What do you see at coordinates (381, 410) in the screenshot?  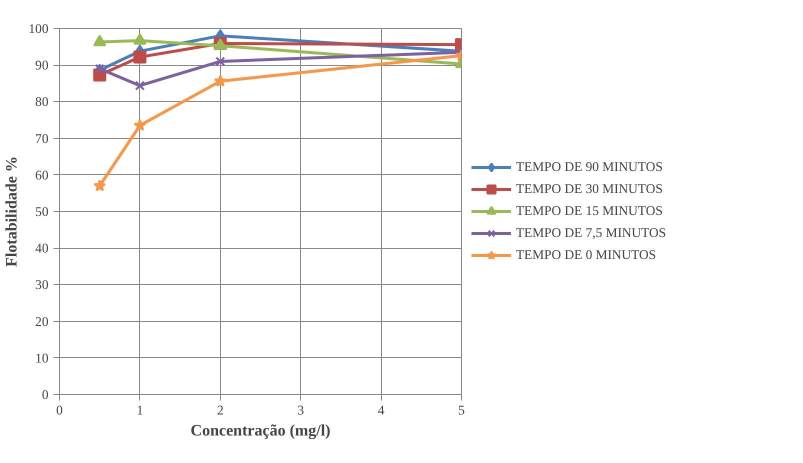 I see `x-tick-label: 4` at bounding box center [381, 410].